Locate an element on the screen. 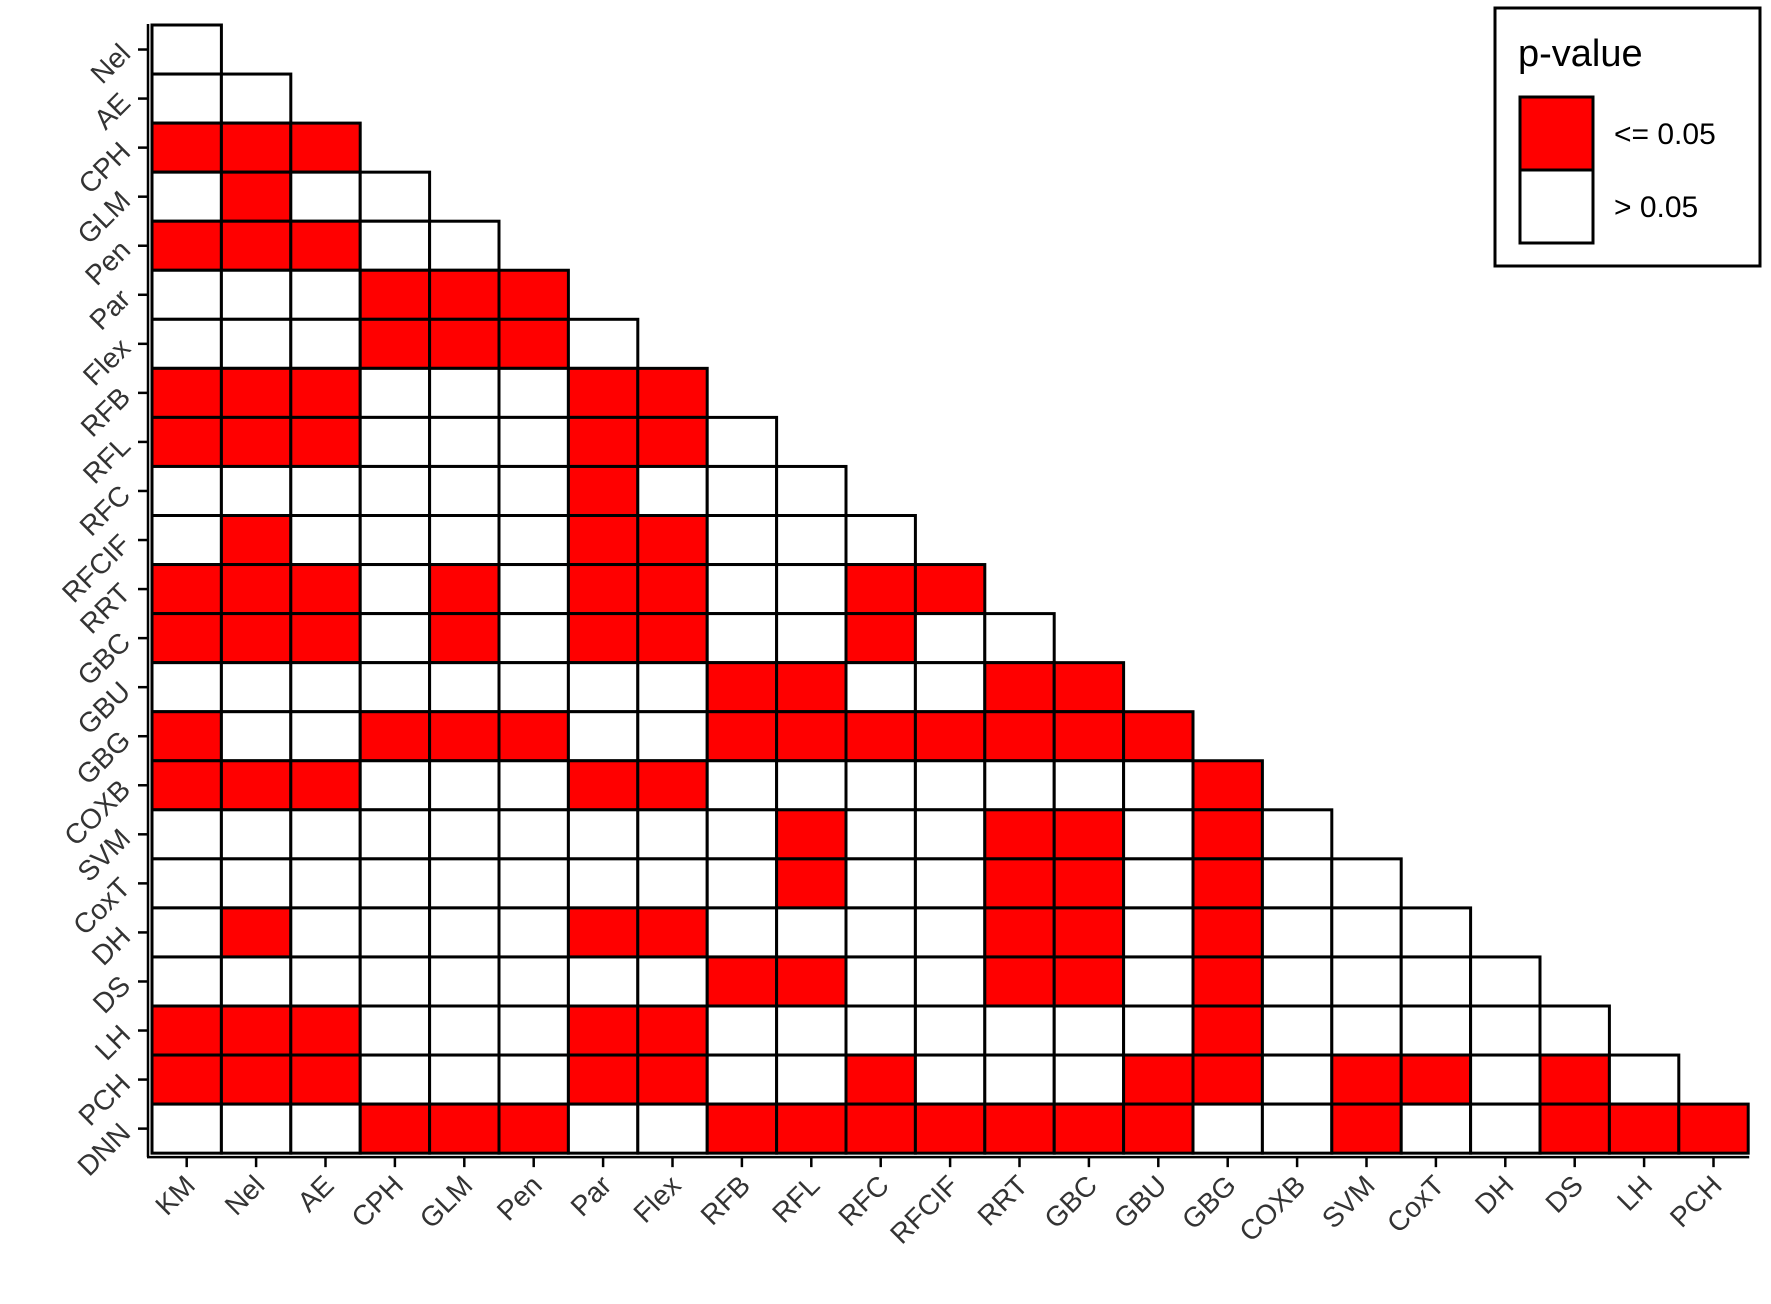  x-tick-label: DS is located at coordinates (1564, 1193).